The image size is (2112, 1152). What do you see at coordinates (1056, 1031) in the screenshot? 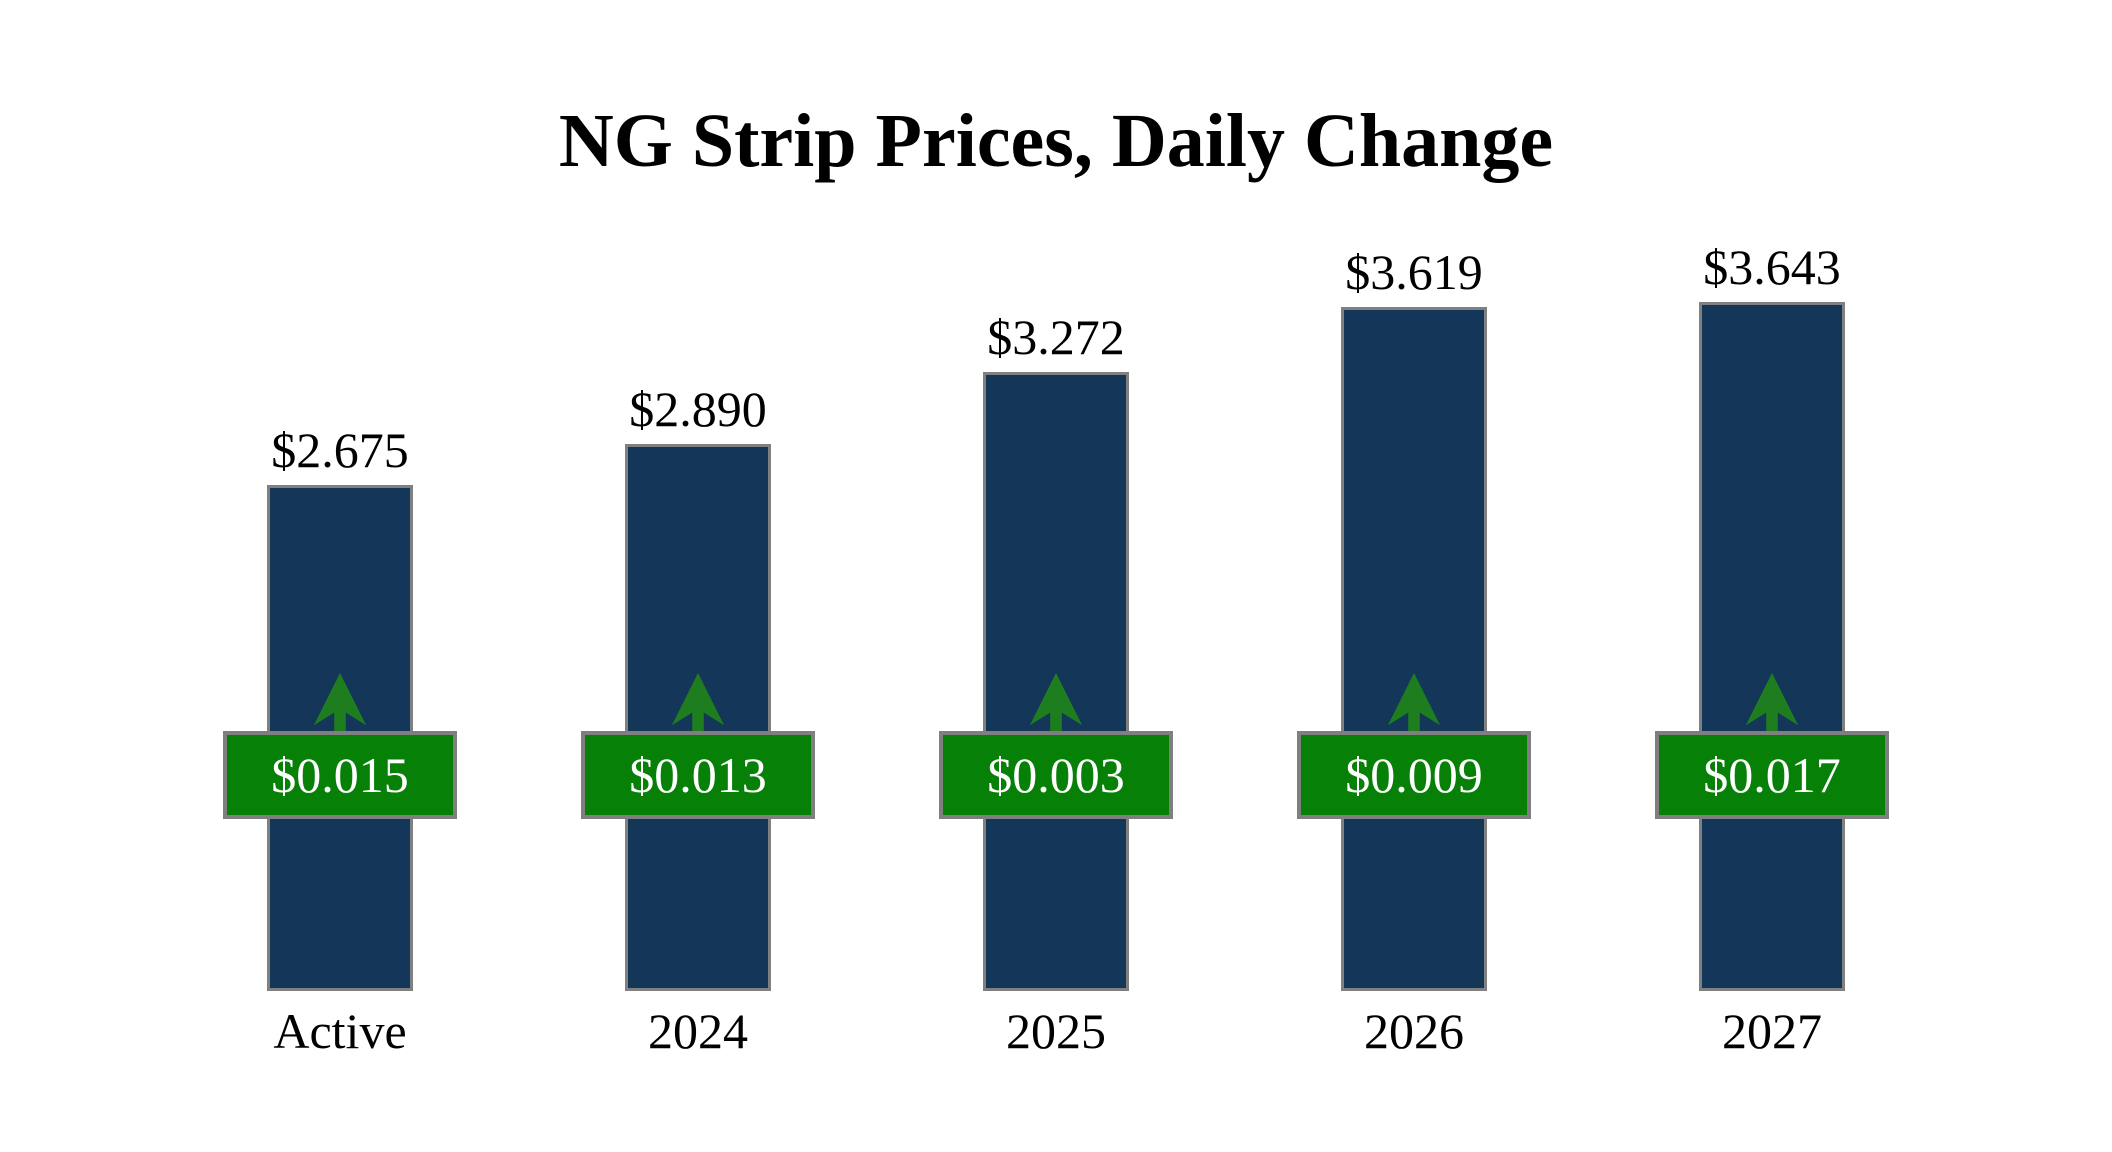
I see `category-label: 2025` at bounding box center [1056, 1031].